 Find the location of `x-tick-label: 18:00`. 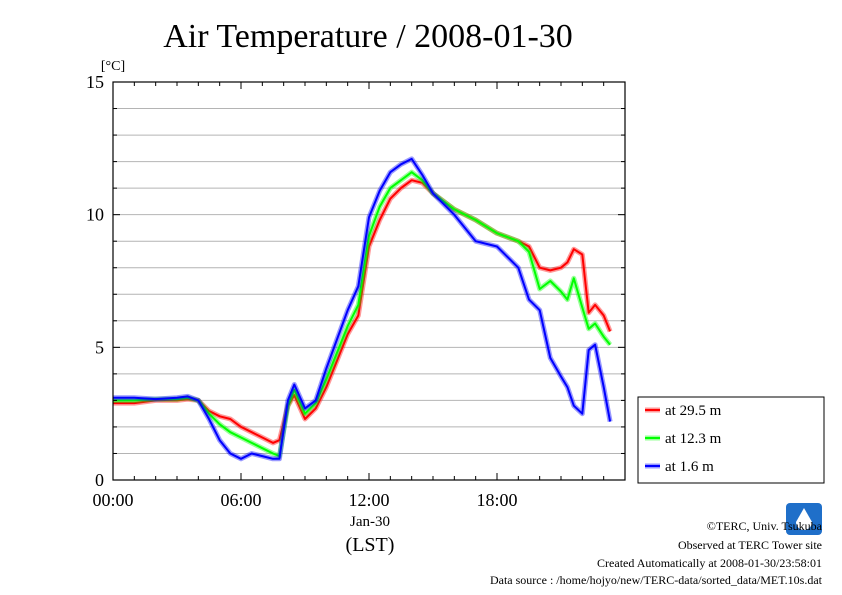

x-tick-label: 18:00 is located at coordinates (496, 500).